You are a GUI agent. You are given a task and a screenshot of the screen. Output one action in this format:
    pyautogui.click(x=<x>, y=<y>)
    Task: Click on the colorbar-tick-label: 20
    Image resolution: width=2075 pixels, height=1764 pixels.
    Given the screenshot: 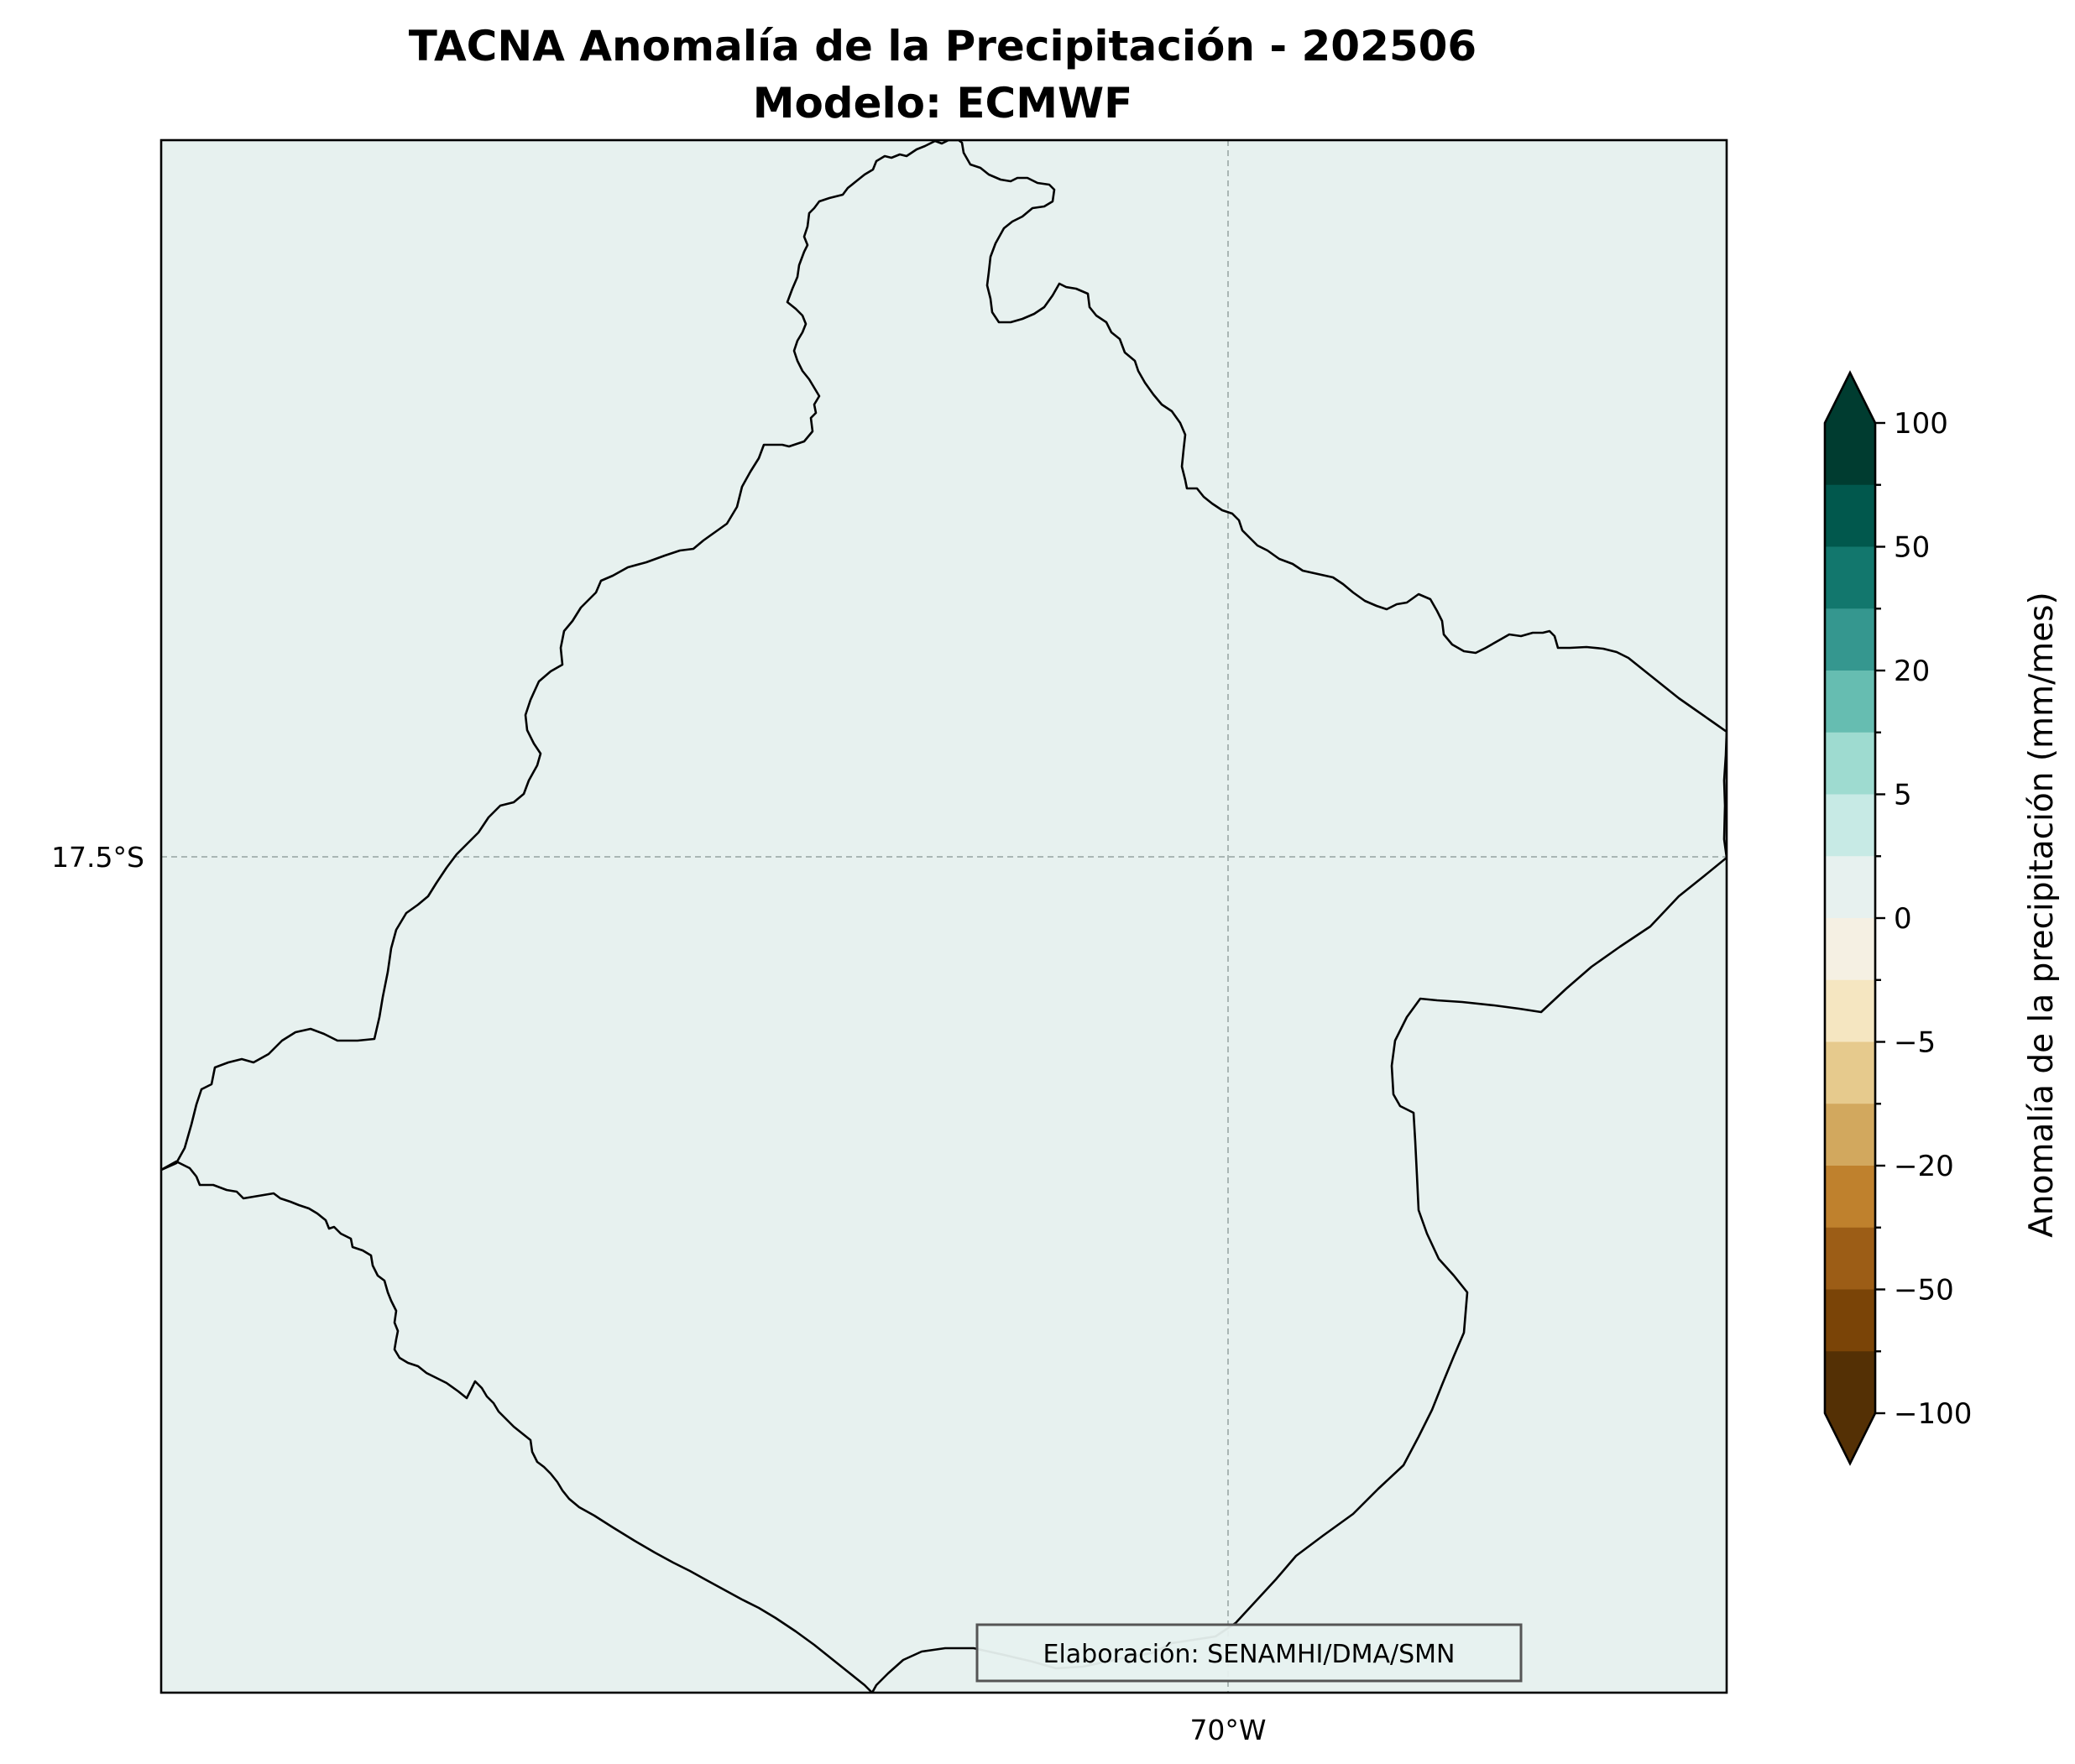 What is the action you would take?
    pyautogui.click(x=1912, y=671)
    